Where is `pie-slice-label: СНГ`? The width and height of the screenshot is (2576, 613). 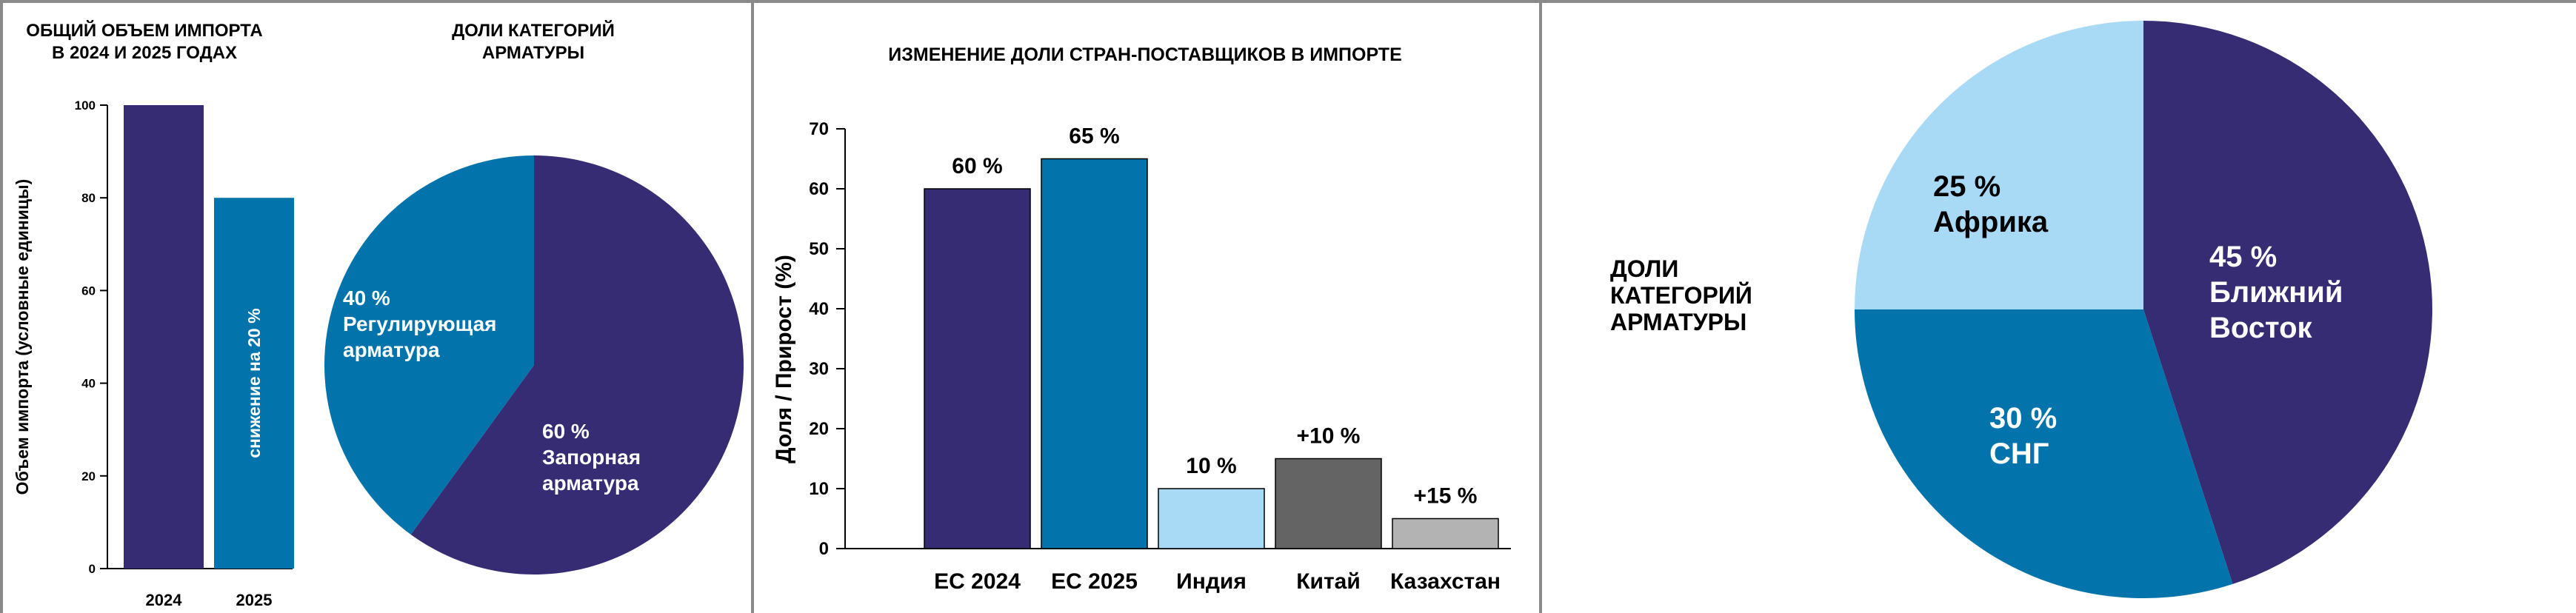 pie-slice-label: СНГ is located at coordinates (2019, 454).